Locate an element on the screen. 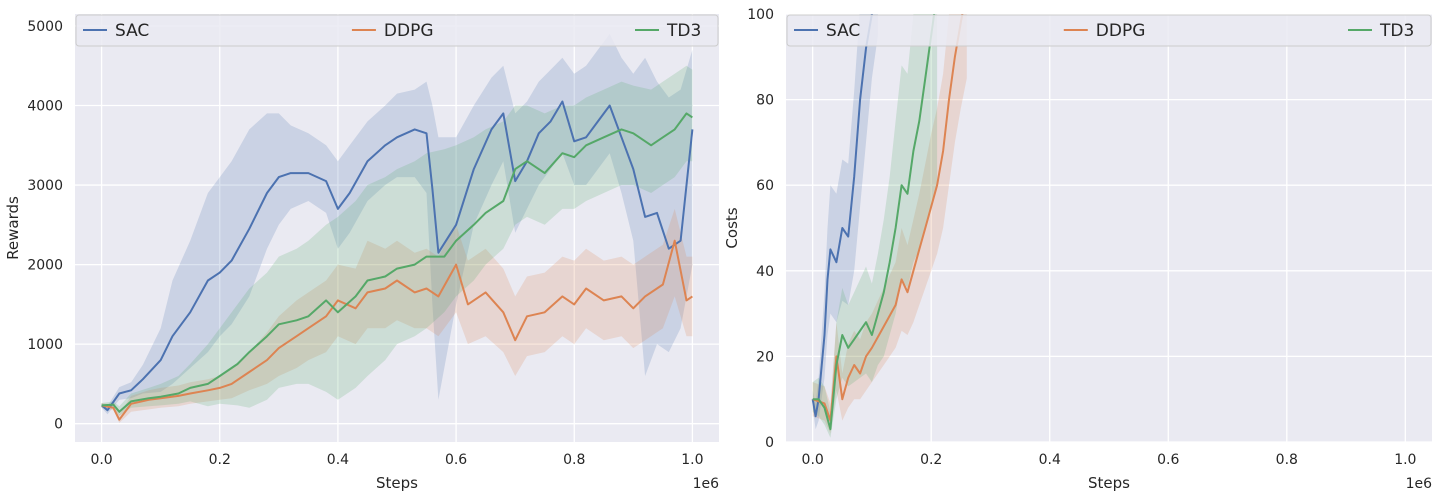 This screenshot has width=1440, height=500. y-axis-label: Rewards is located at coordinates (13, 228).